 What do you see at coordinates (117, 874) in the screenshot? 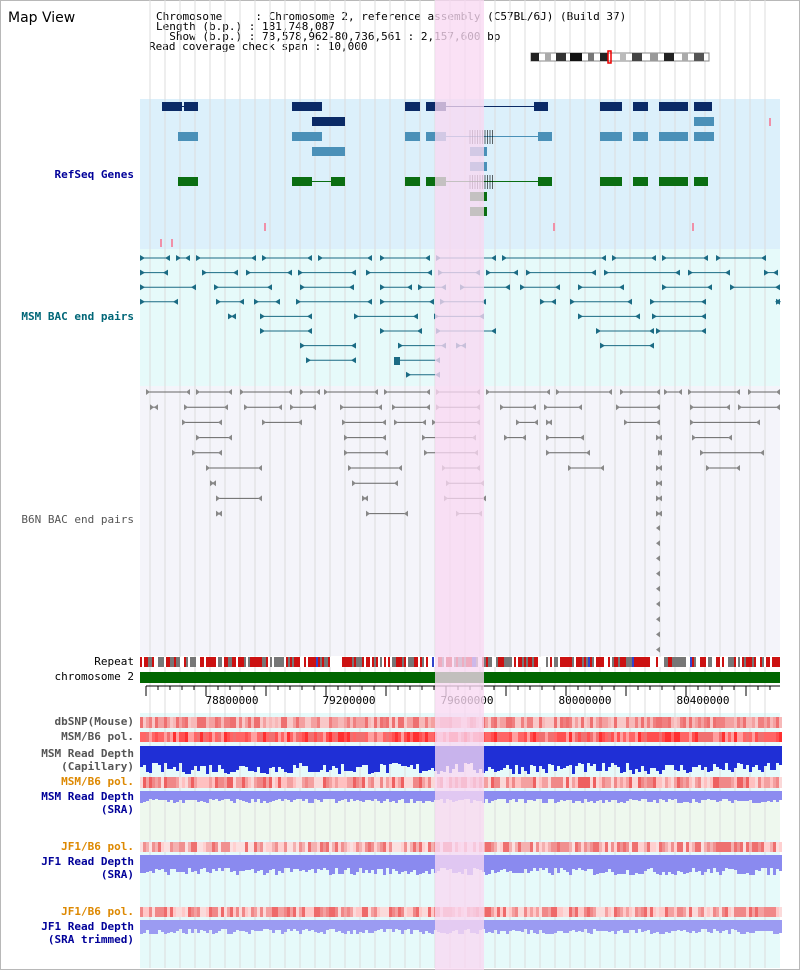
I see `track-label-jf1-depth-sra-sub: (SRA)` at bounding box center [117, 874].